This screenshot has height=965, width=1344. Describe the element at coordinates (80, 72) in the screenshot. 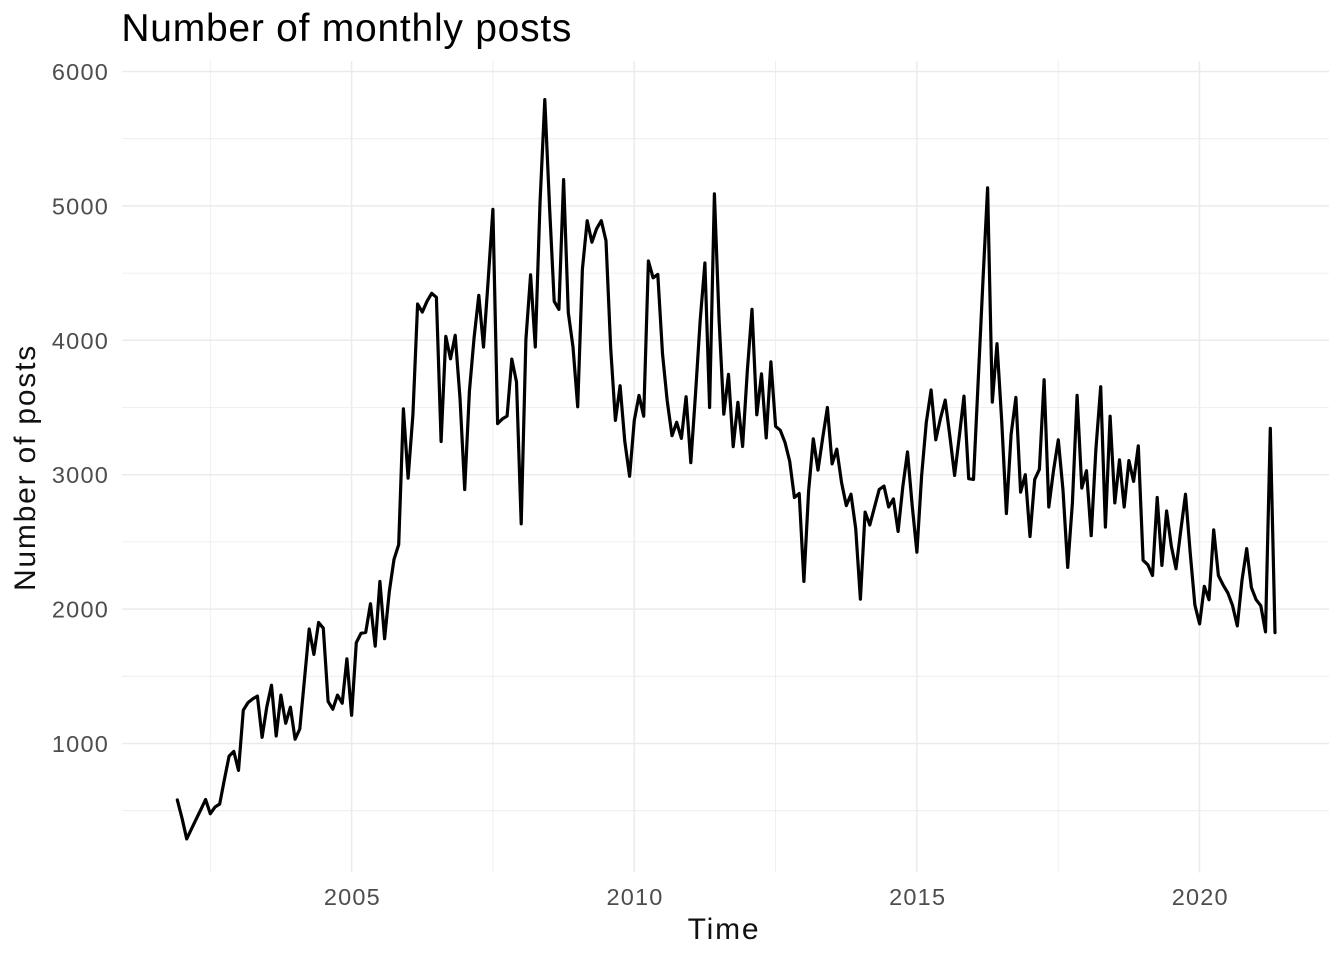

I see `svg-text: 6000` at that location.